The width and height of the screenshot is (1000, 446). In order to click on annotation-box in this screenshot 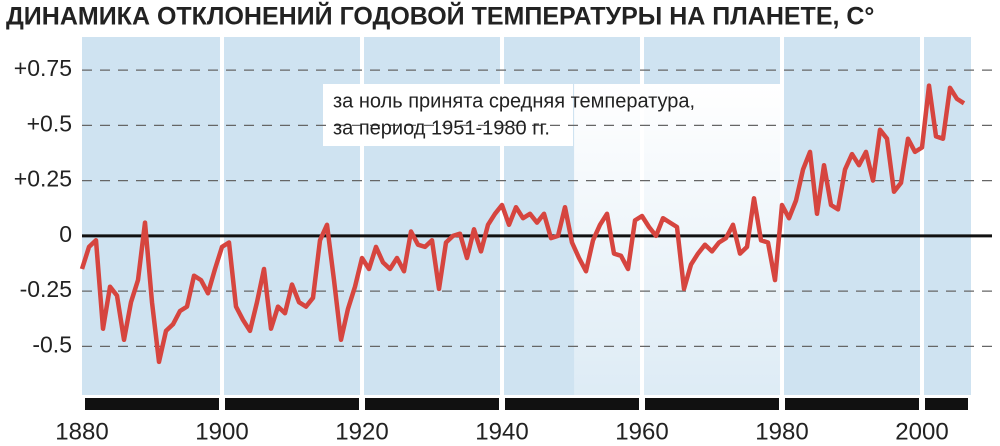, I will do `click(448, 115)`.